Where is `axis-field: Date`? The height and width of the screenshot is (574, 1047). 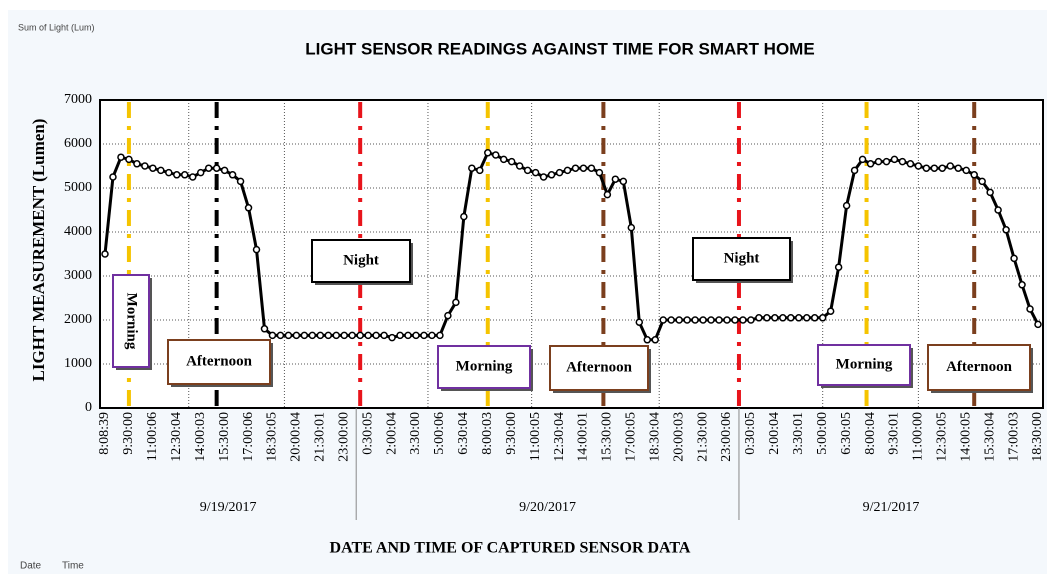
axis-field: Date is located at coordinates (31, 566).